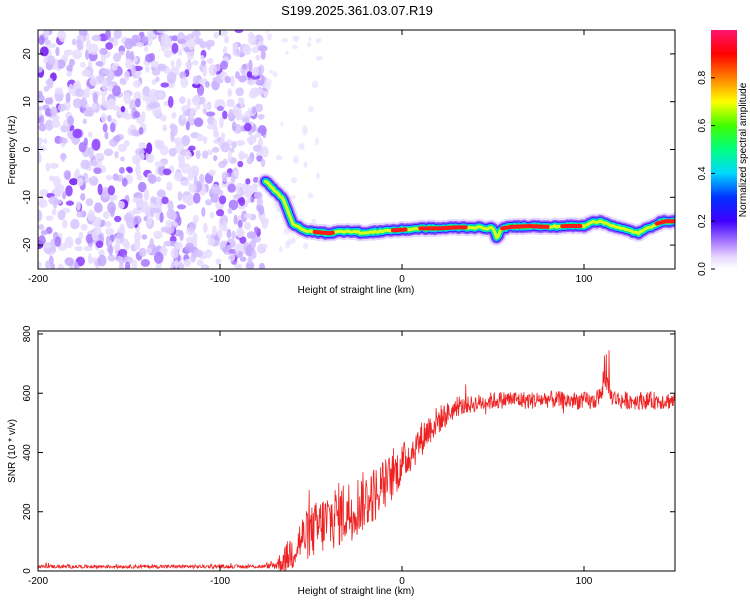  Describe the element at coordinates (12, 451) in the screenshot. I see `snr-y-label: SNR (10 * v/v)` at that location.